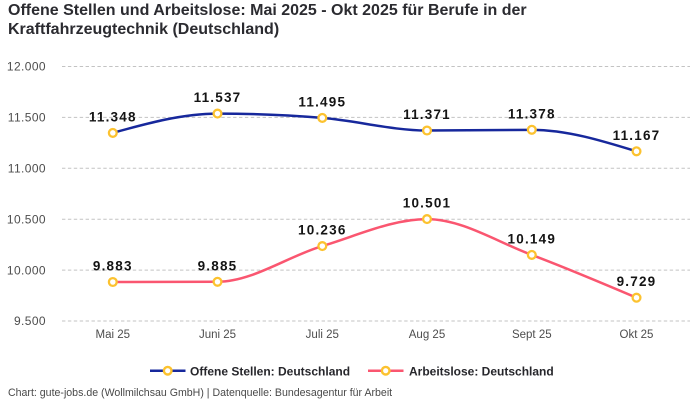 The width and height of the screenshot is (700, 405). Describe the element at coordinates (27, 118) in the screenshot. I see `svg-text: 11.500` at that location.